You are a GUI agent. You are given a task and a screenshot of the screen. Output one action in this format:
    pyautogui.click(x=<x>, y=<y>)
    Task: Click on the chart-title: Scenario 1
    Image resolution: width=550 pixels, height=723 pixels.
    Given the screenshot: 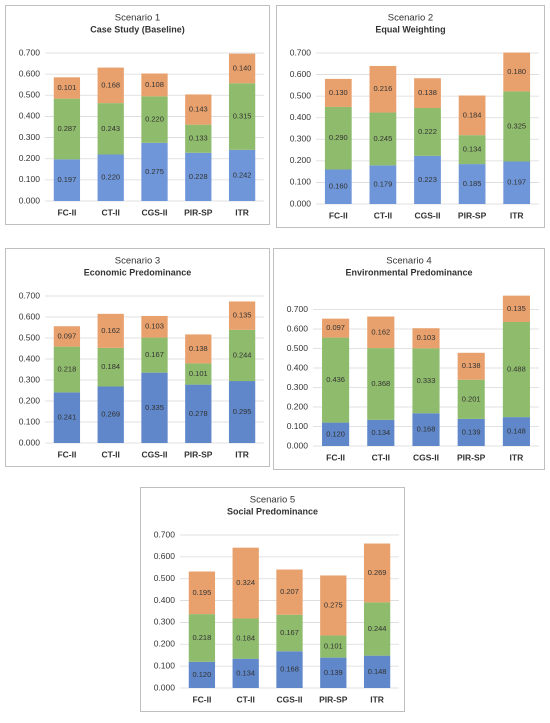 What is the action you would take?
    pyautogui.click(x=137, y=18)
    